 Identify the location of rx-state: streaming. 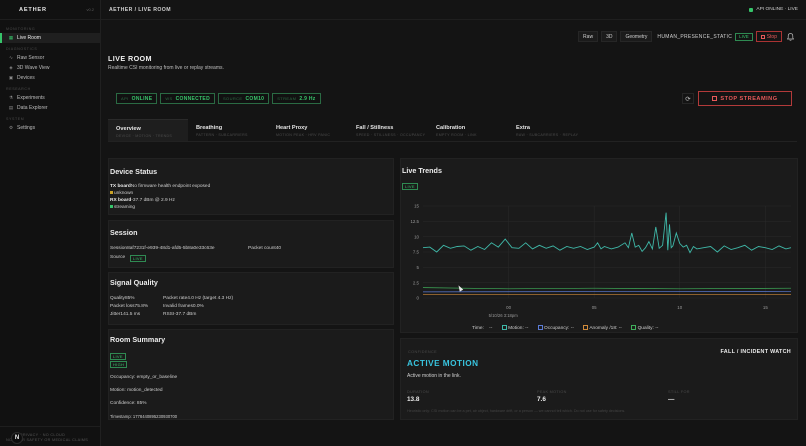
(125, 207).